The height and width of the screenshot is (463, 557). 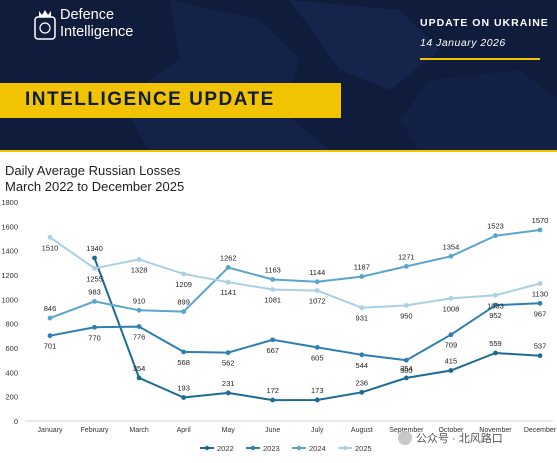 What do you see at coordinates (94, 278) in the screenshot?
I see `data-label-2025: 1255` at bounding box center [94, 278].